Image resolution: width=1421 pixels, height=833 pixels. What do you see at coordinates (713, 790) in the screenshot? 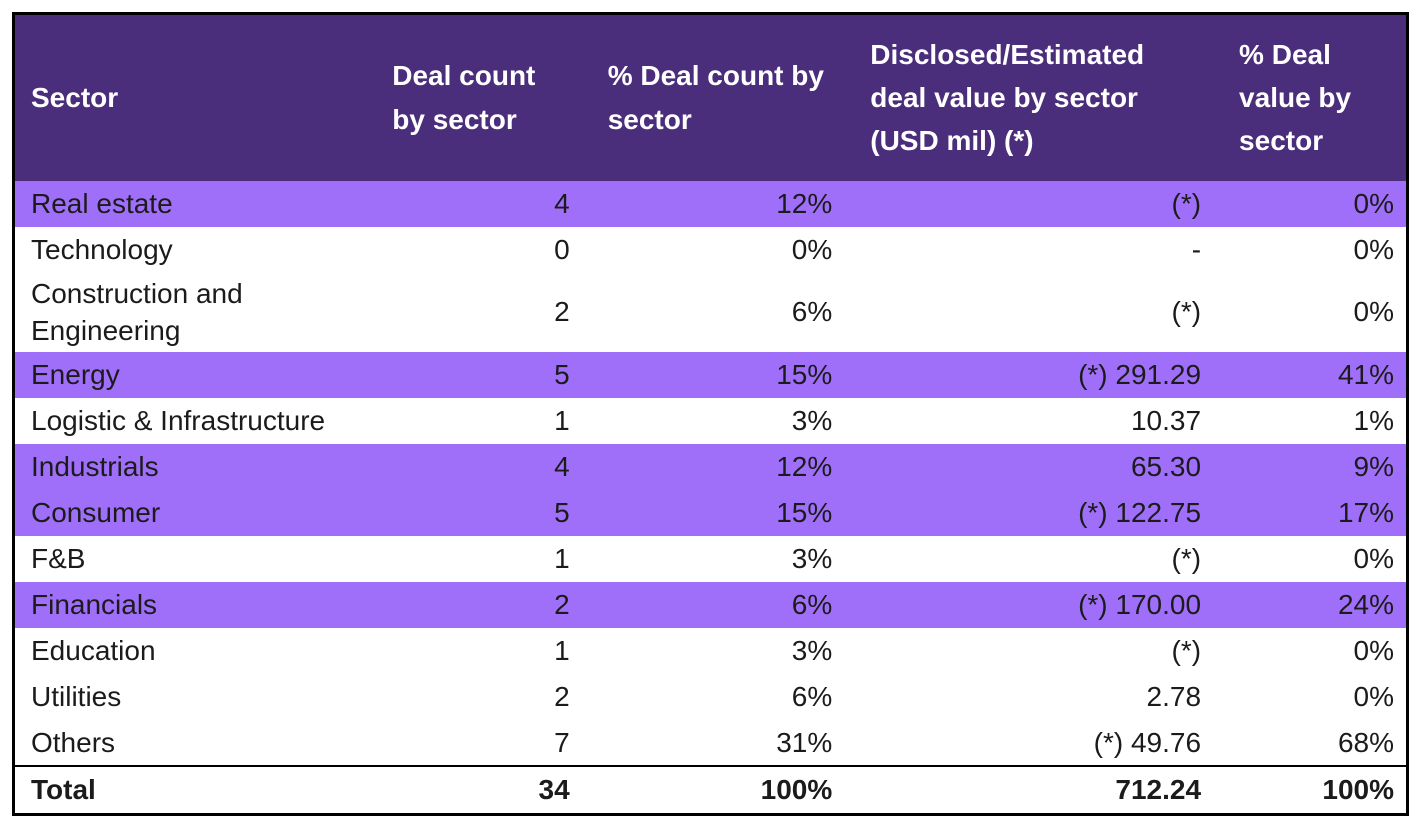
I see `total-pct-deal-count: 100%` at bounding box center [713, 790].